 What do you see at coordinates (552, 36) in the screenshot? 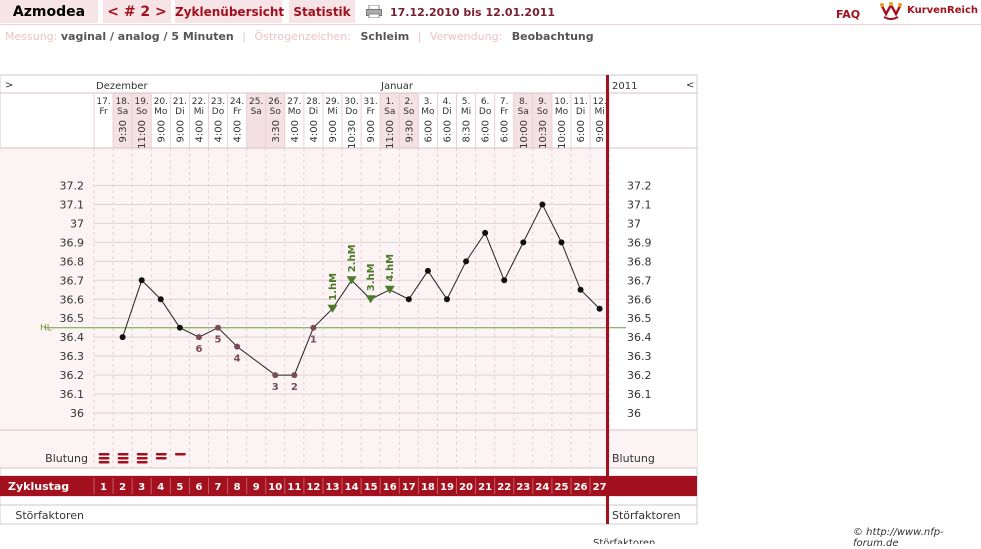
I see `verwendung-value: Beobachtung` at bounding box center [552, 36].